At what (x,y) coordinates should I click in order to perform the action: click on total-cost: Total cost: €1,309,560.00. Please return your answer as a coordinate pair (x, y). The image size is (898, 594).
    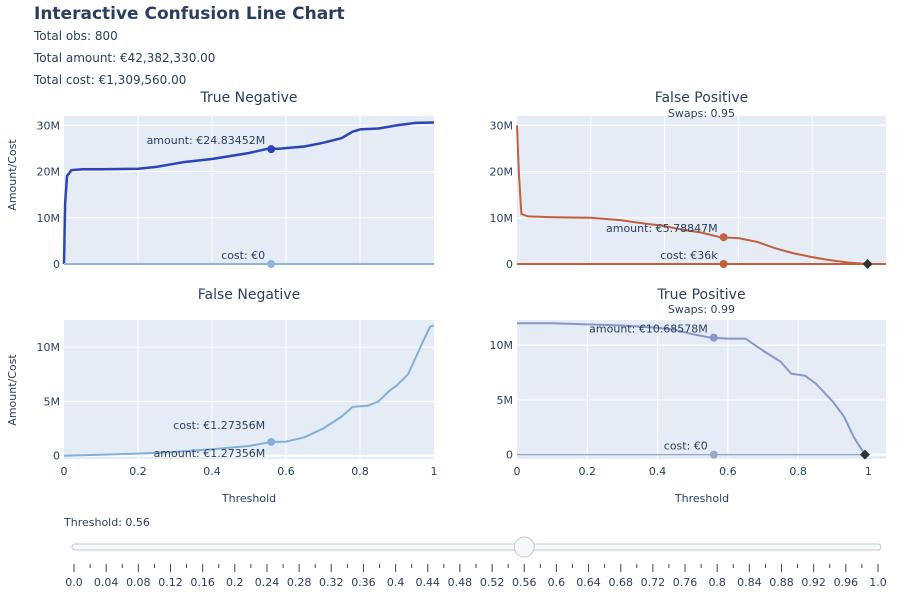
    Looking at the image, I should click on (110, 80).